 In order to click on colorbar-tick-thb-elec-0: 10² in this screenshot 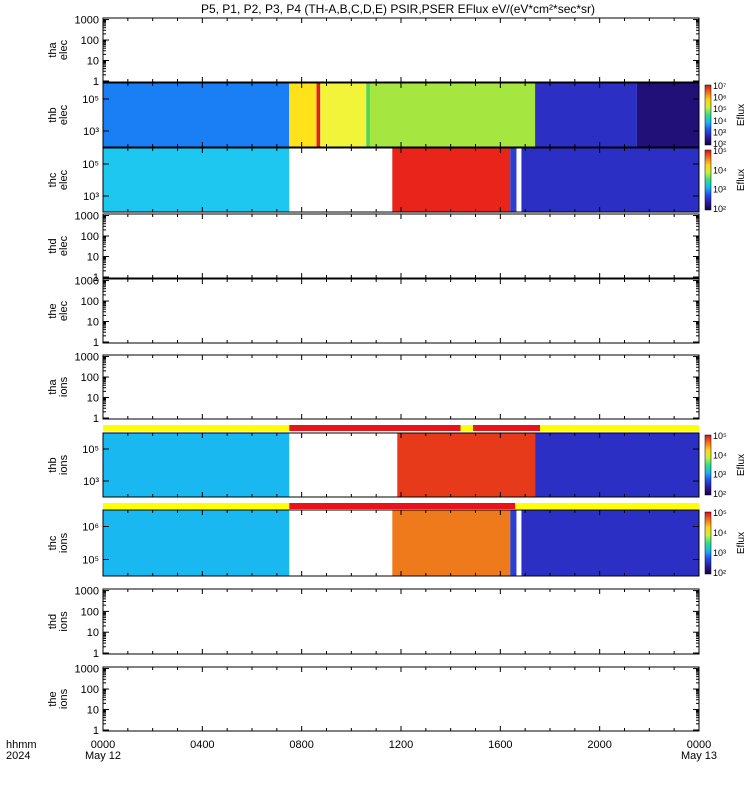, I will do `click(719, 144)`.